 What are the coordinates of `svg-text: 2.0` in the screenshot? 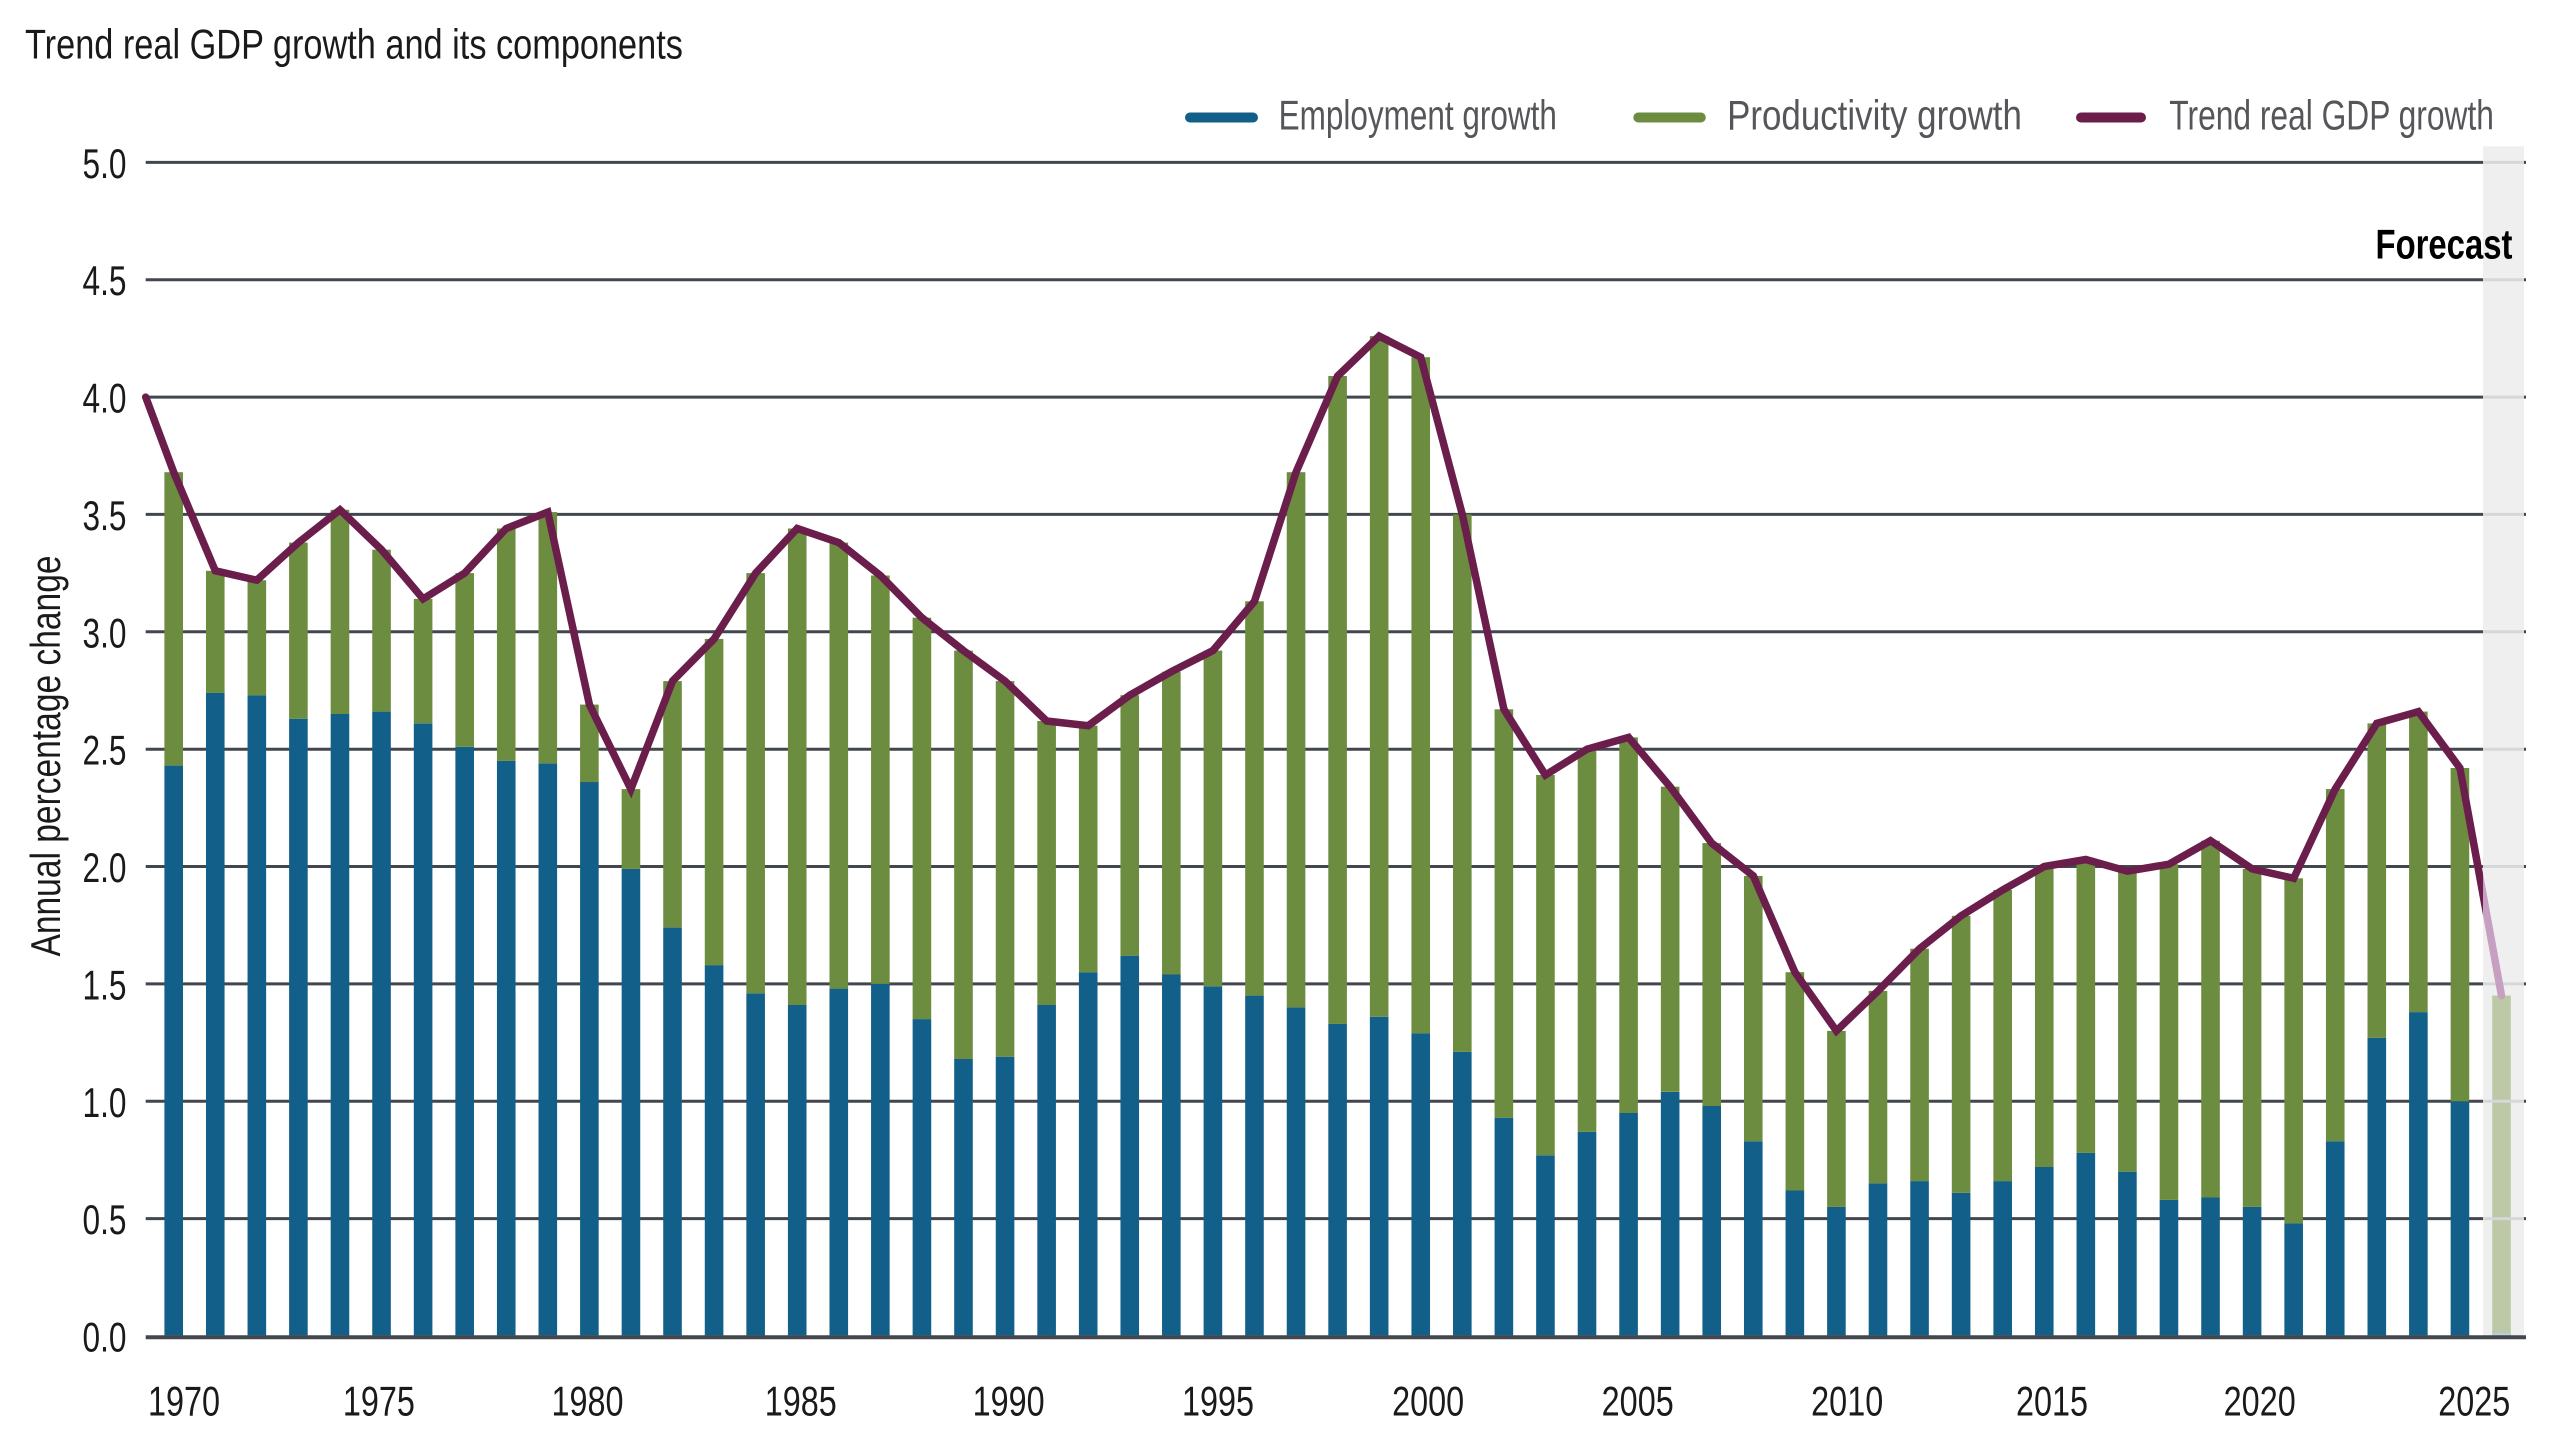 It's located at (105, 867).